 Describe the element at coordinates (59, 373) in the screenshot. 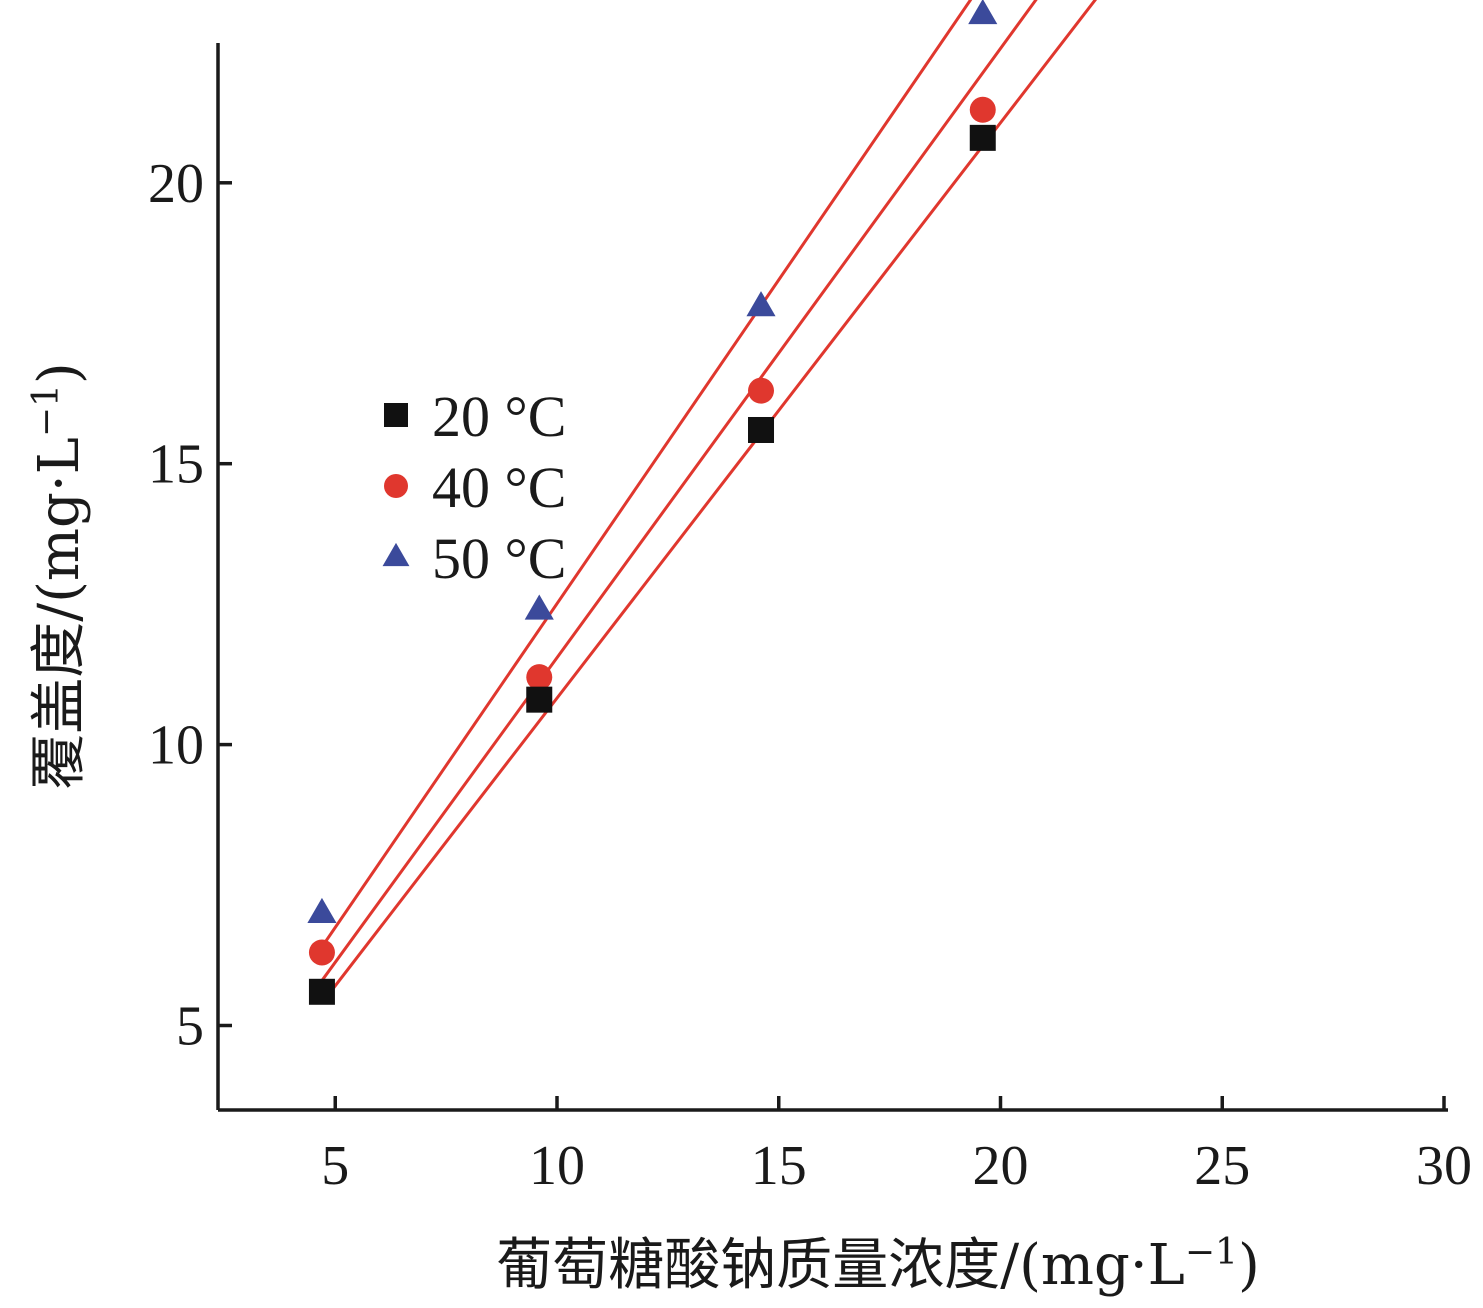

I see `y-axis-title-close: )` at that location.